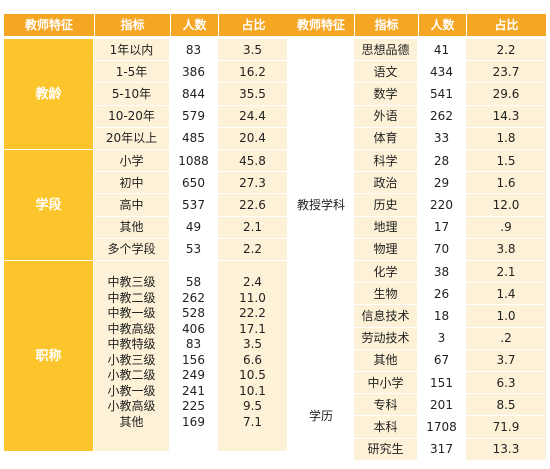 Image resolution: width=550 pixels, height=469 pixels. What do you see at coordinates (193, 375) in the screenshot?
I see `count-cell: 249` at bounding box center [193, 375].